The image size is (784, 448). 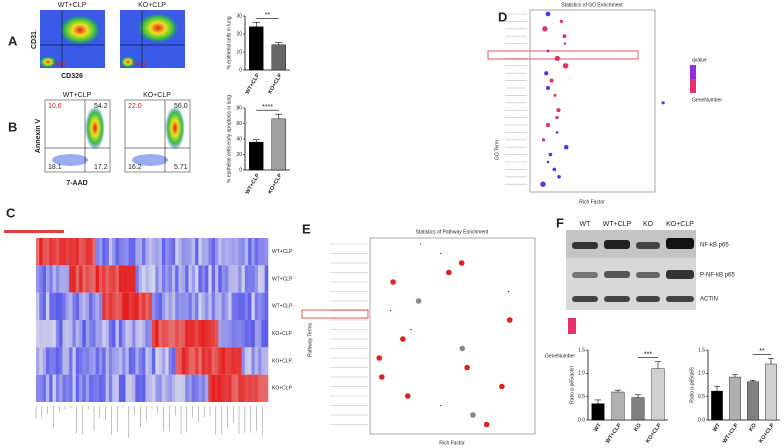 I want to click on legend-gradient, so click(x=693, y=86).